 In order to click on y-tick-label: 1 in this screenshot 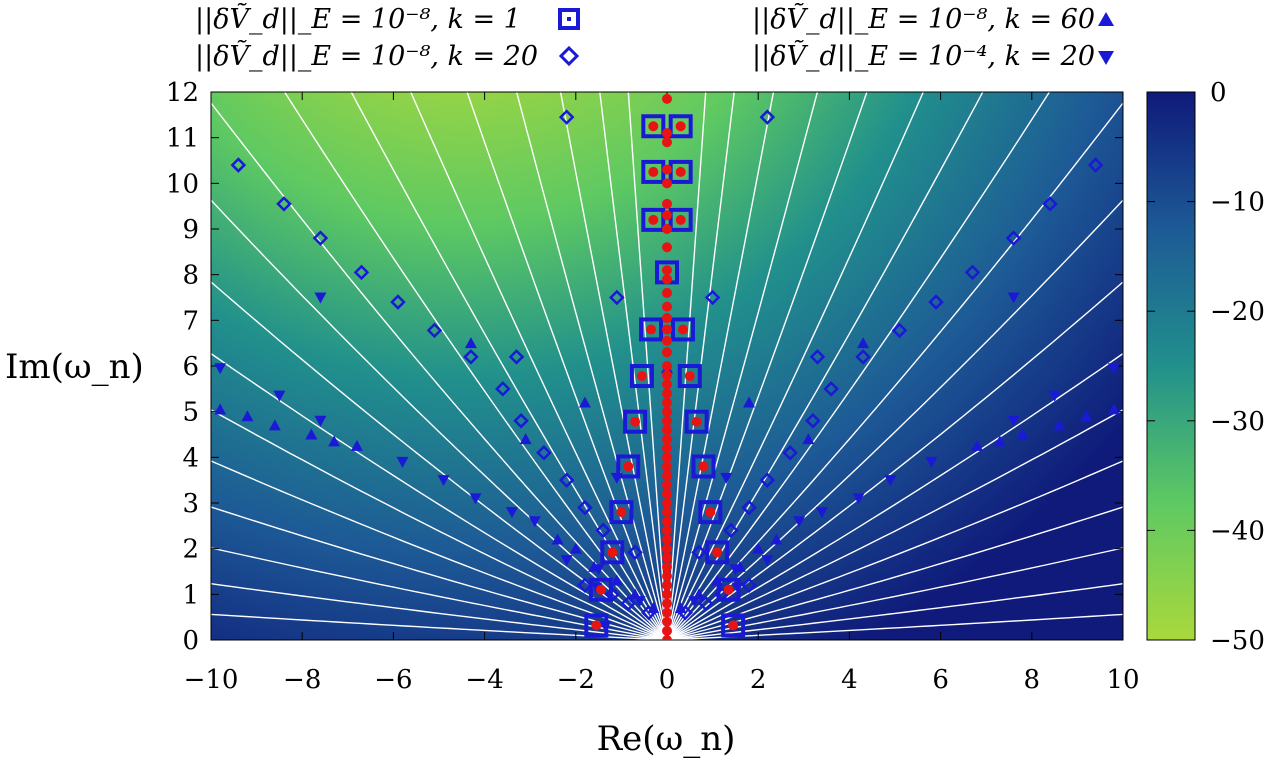, I will do `click(190, 595)`.